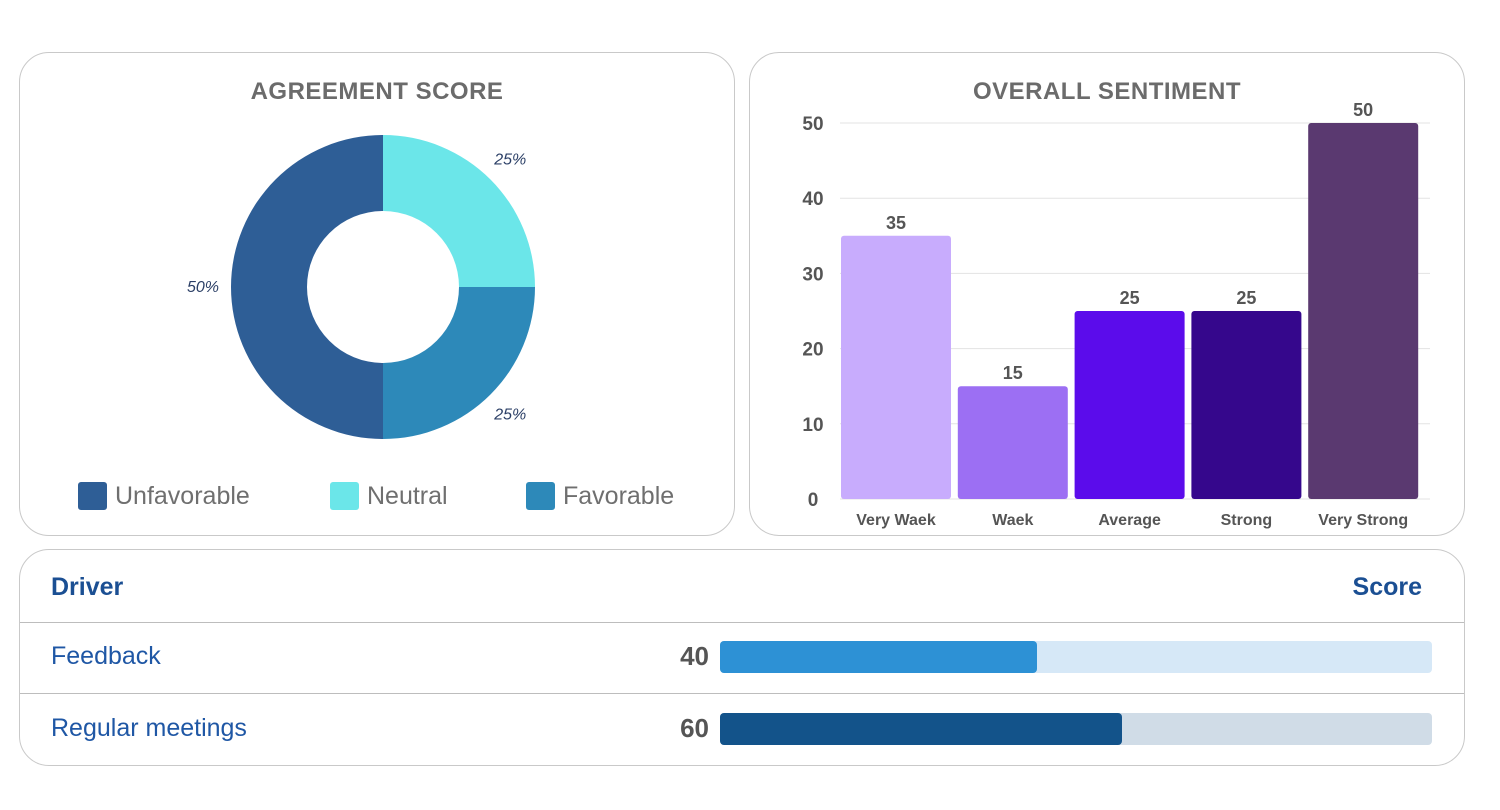  I want to click on table-row-feedback: Feedback 40, so click(742, 658).